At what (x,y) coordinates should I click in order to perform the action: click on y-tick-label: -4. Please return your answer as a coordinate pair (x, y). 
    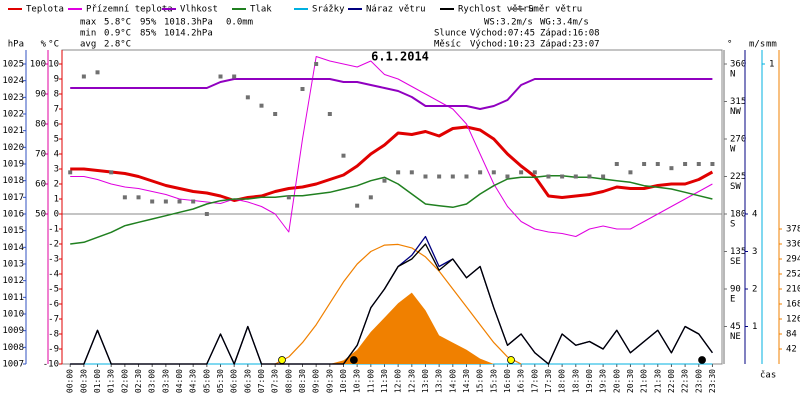
    Looking at the image, I should click on (53, 275).